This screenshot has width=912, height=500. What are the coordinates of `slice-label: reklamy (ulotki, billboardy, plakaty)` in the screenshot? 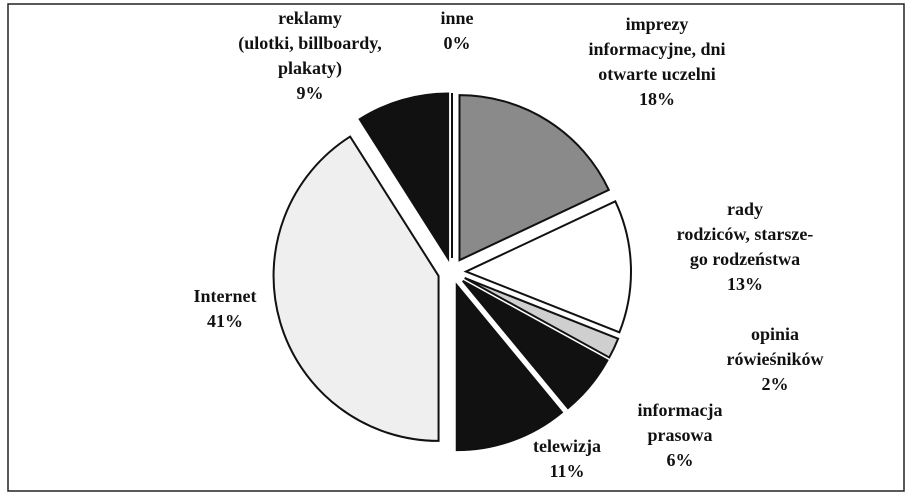 It's located at (310, 43).